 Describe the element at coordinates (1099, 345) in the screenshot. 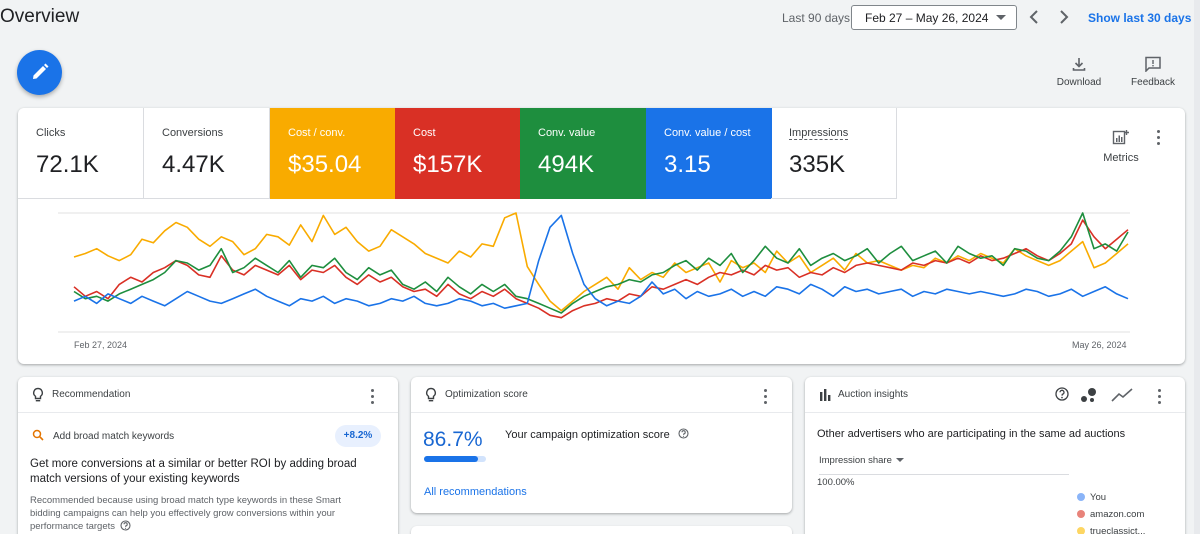

I see `x-axis-end-label: May 26, 2024` at that location.